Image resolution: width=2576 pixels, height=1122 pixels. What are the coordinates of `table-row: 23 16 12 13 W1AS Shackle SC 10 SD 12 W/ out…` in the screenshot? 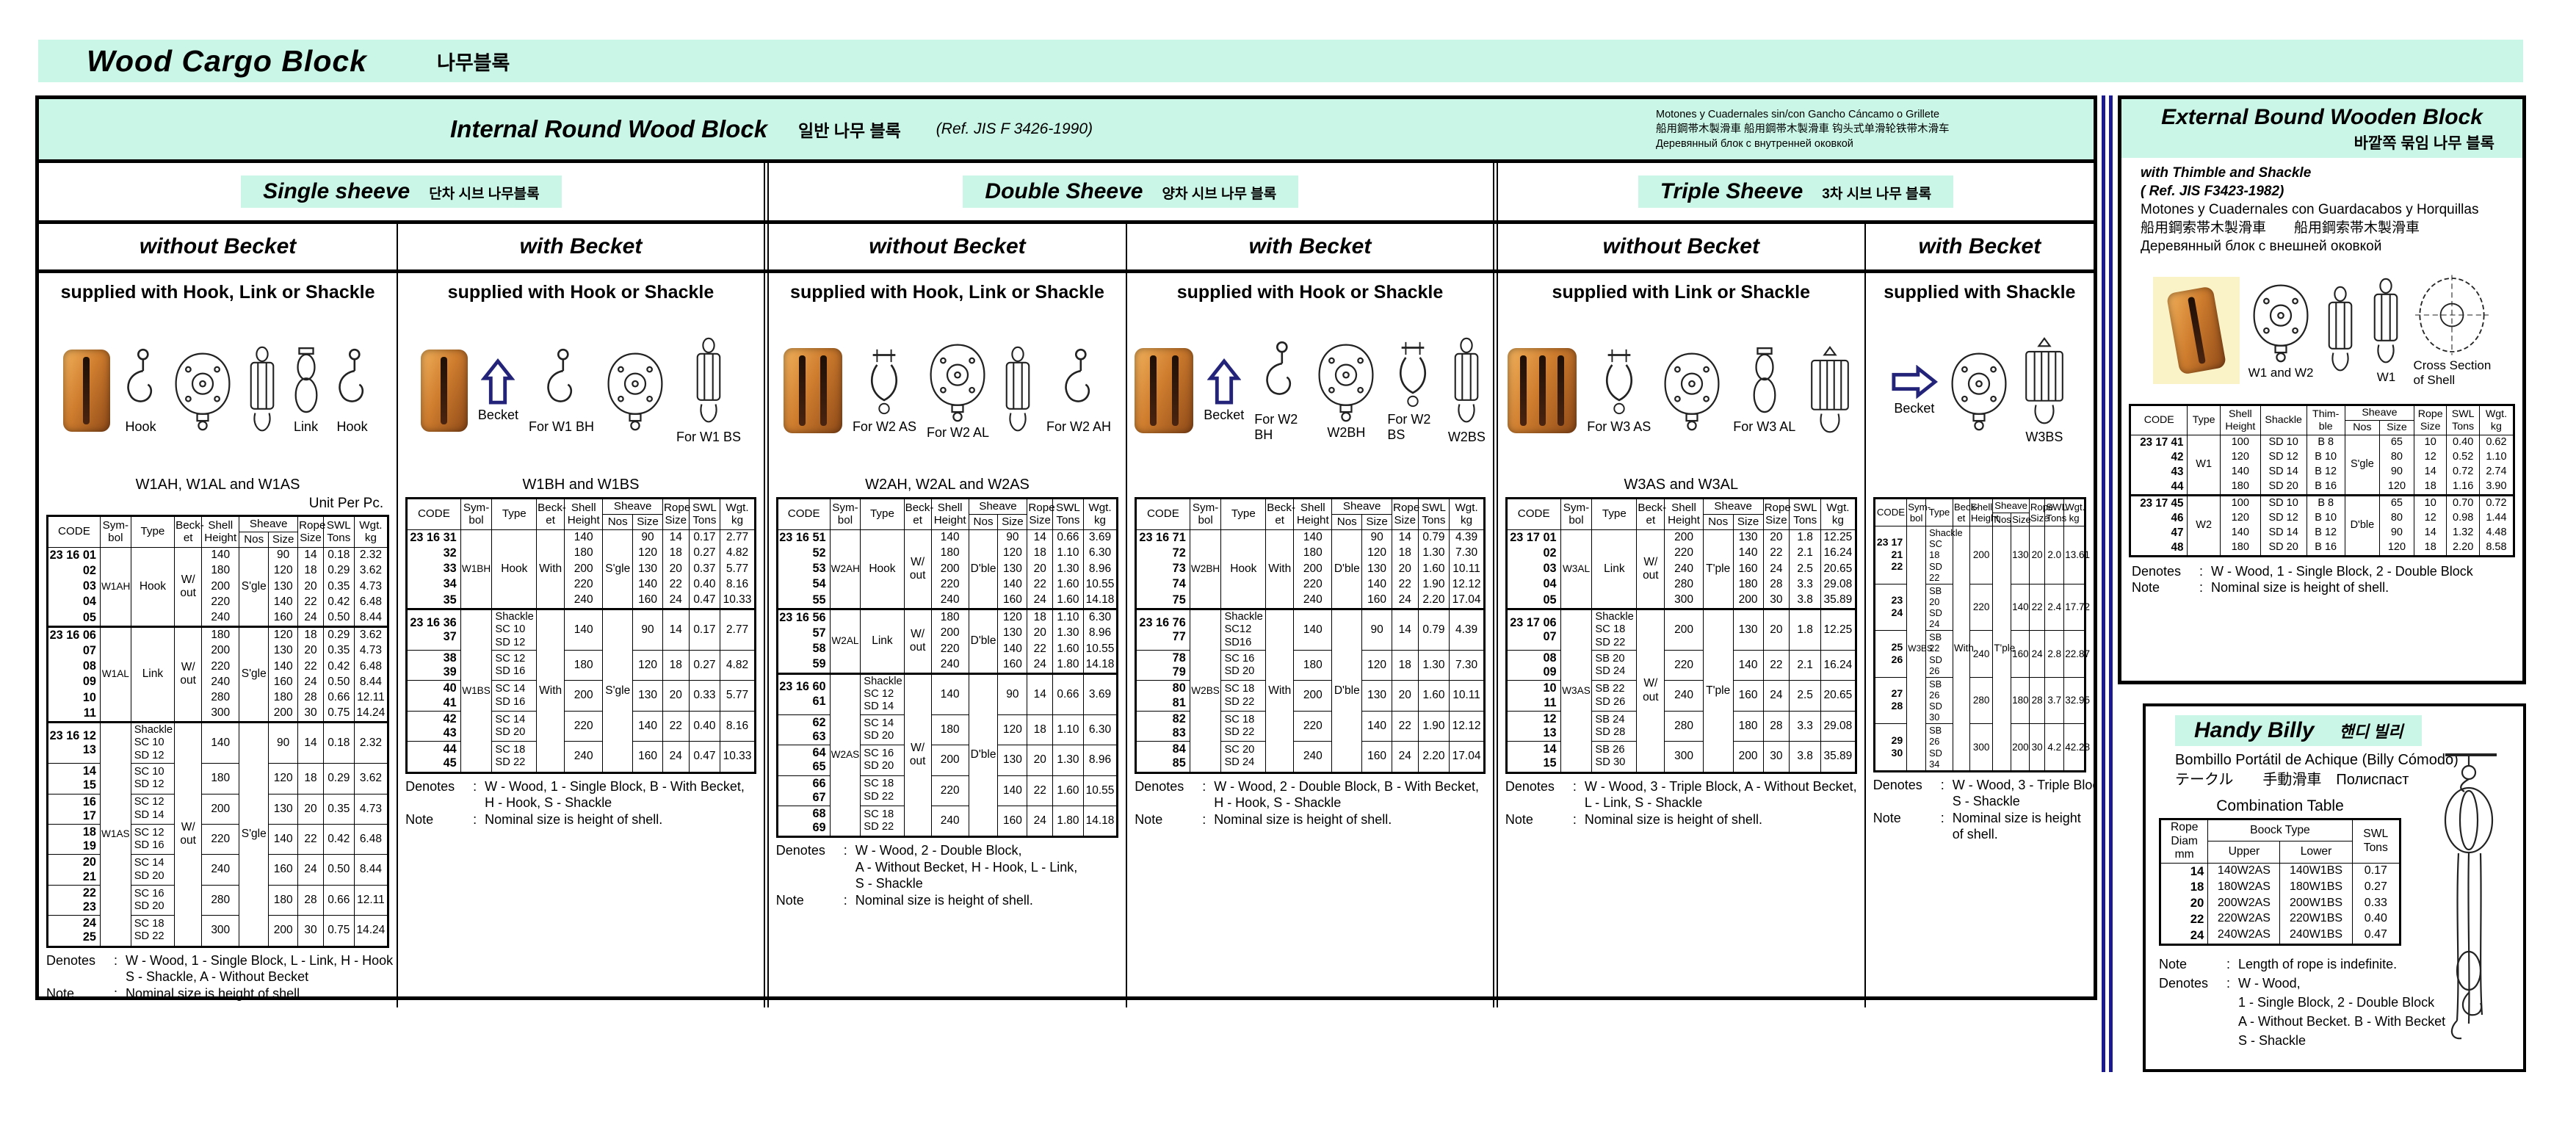 It's located at (218, 834).